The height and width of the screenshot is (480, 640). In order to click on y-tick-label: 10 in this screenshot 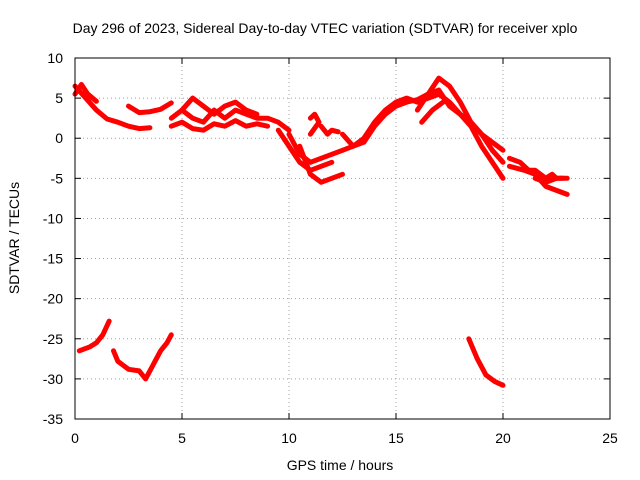, I will do `click(55, 58)`.